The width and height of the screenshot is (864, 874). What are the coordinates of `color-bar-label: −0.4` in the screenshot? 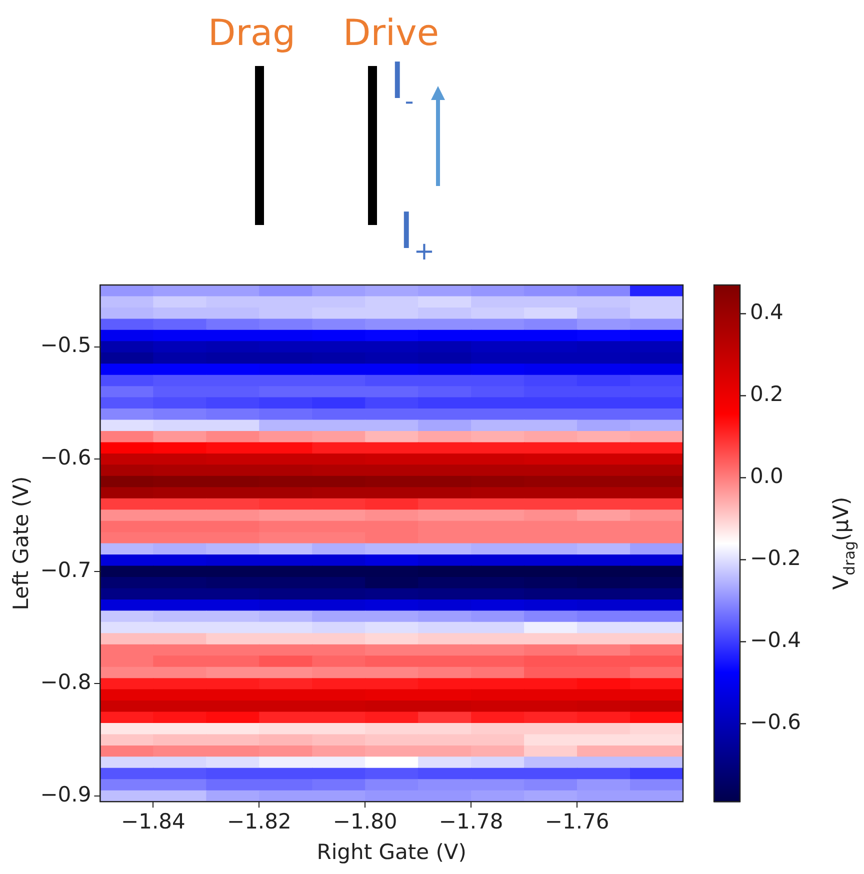 It's located at (775, 640).